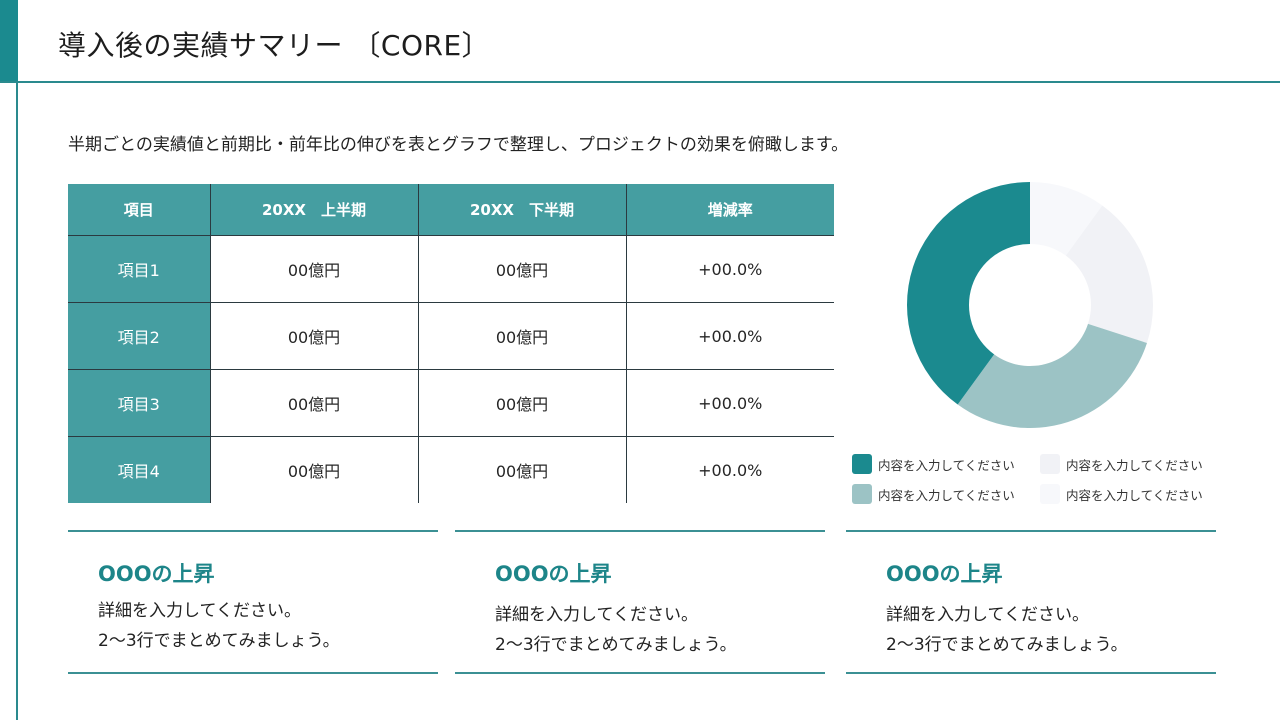 The width and height of the screenshot is (1280, 720). What do you see at coordinates (521, 210) in the screenshot?
I see `header-second-half: 20XX 下半期` at bounding box center [521, 210].